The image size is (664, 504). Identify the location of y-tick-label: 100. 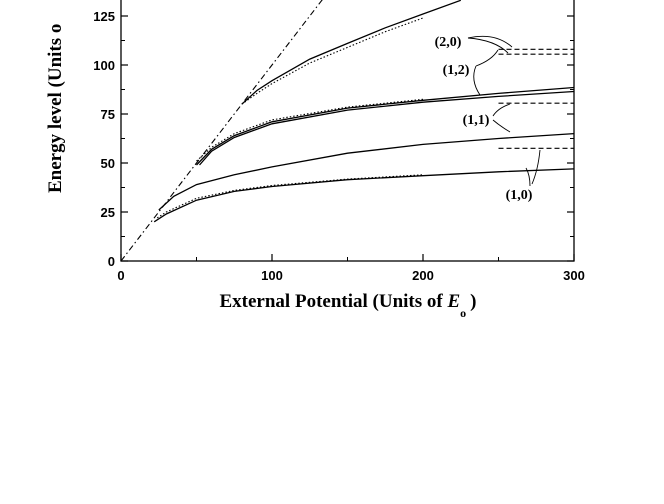
(104, 65).